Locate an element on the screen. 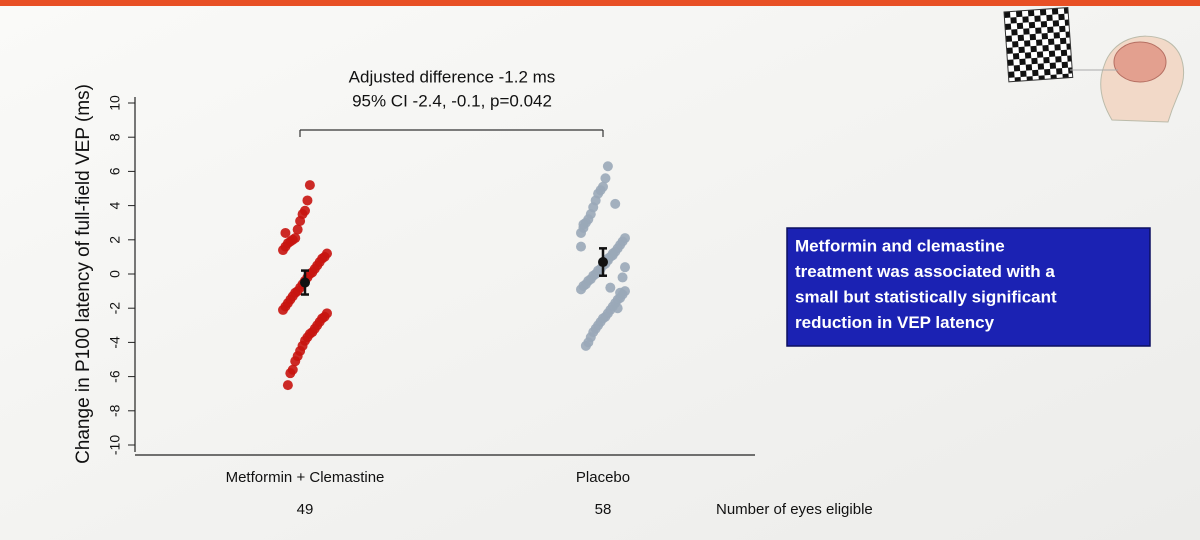  callout-text: small but statistically significant is located at coordinates (926, 296).